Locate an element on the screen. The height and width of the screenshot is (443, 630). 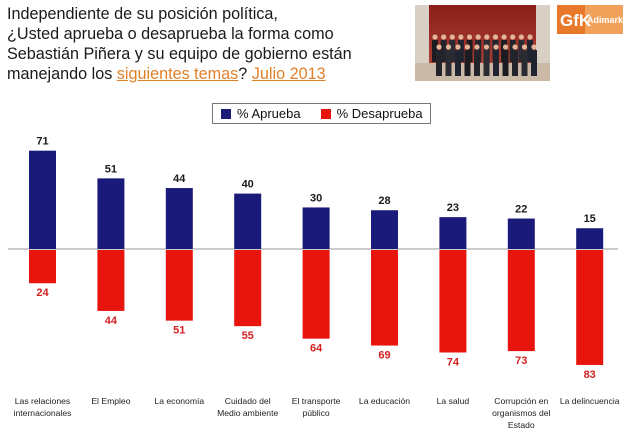
data-label-disapprove: 83 is located at coordinates (590, 375).